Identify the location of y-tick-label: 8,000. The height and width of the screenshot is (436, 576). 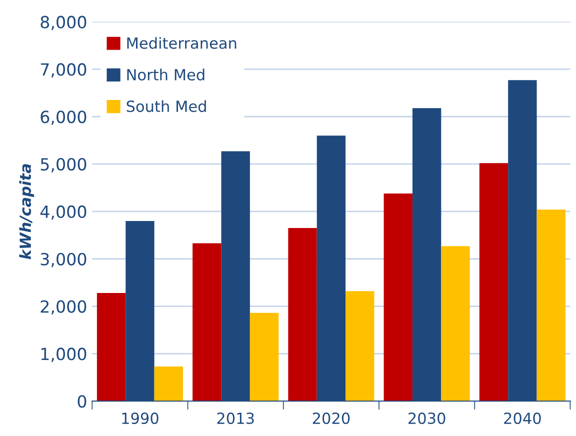
(63, 23).